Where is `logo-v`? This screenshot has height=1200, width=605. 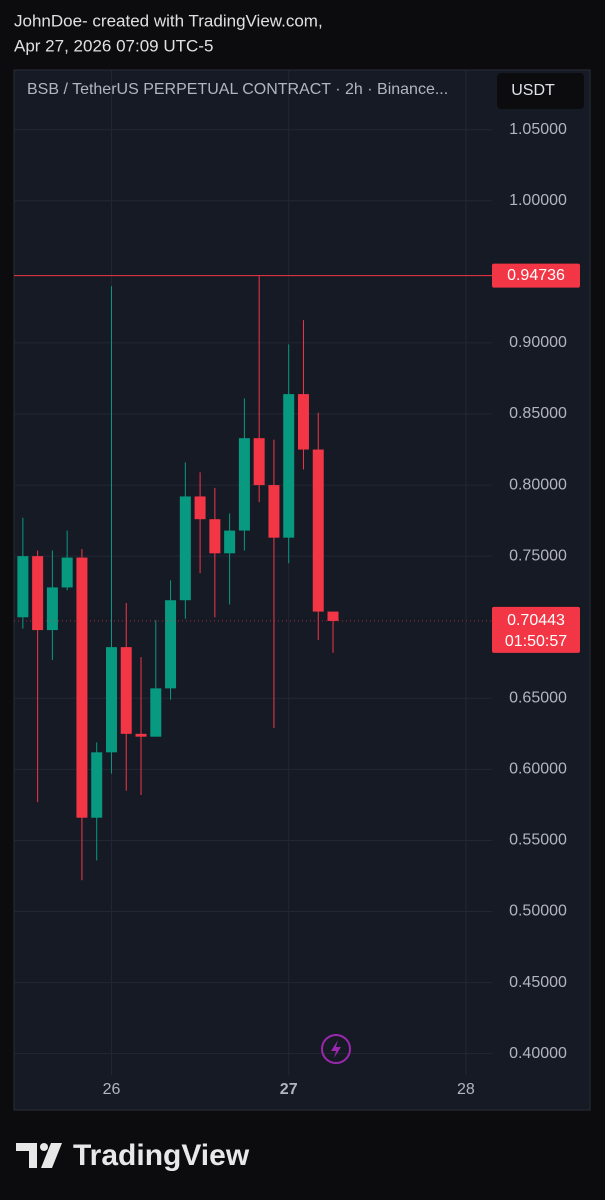
logo-v is located at coordinates (51, 1155).